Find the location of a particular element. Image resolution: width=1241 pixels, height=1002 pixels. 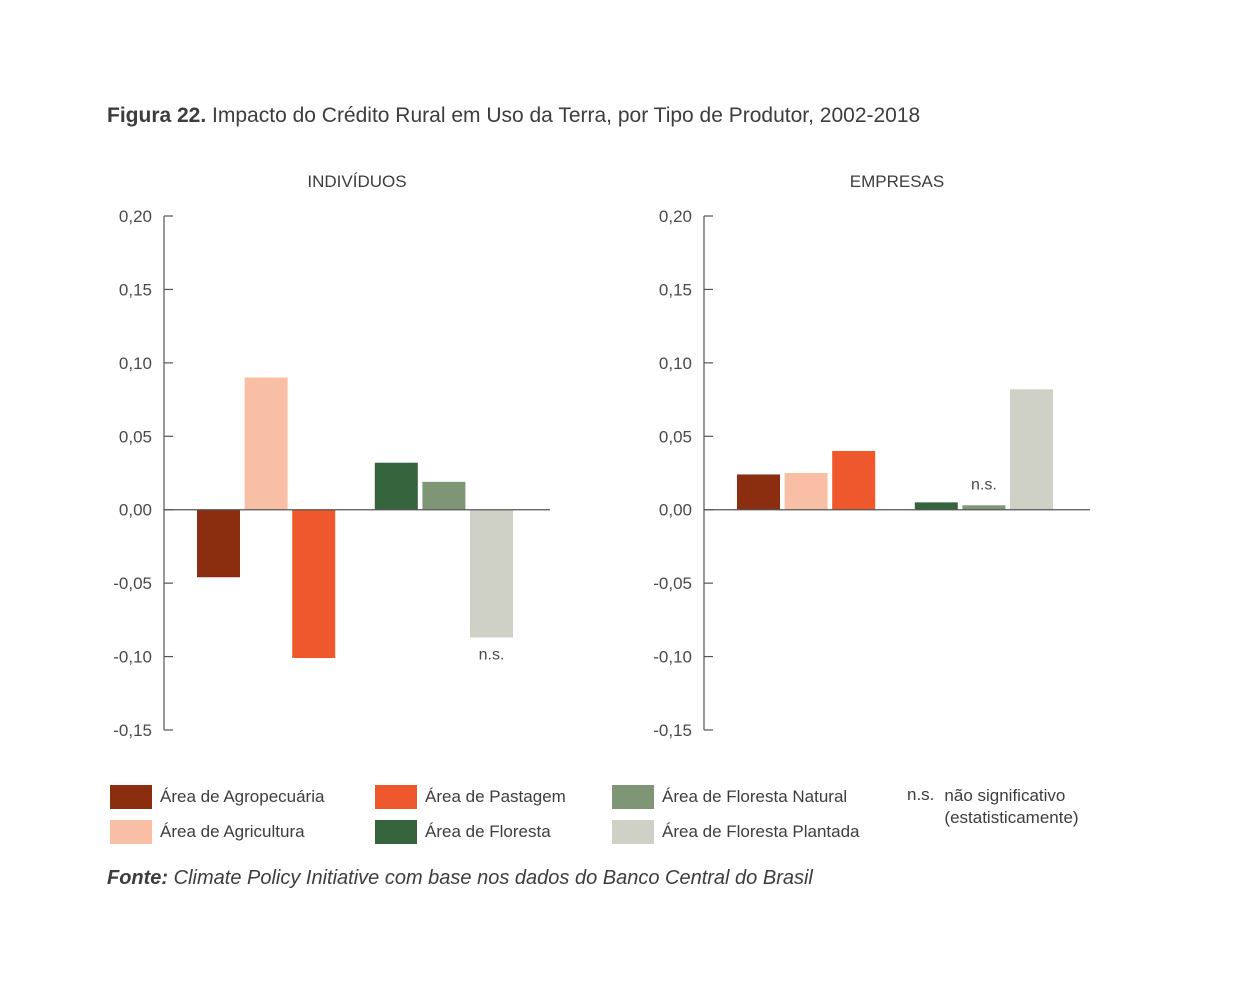

legend-item-agricultura: Área de Agricultura is located at coordinates (207, 832).